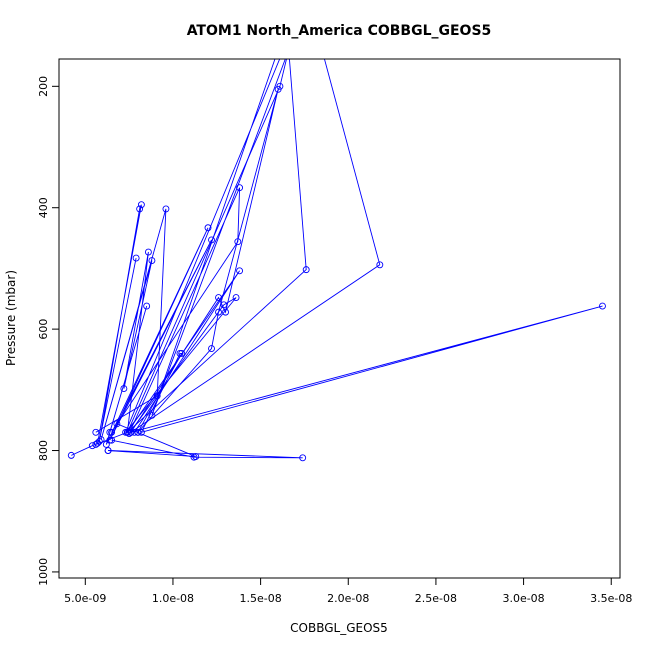  Describe the element at coordinates (339, 31) in the screenshot. I see `chart-title: ATOM1 North_America COBBGL_GEOS5` at that location.